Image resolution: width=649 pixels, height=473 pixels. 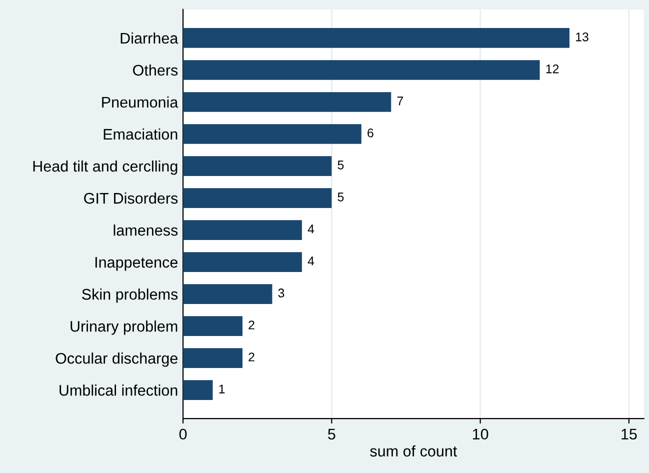 I want to click on y-tick-label: Inappetence, so click(x=136, y=264).